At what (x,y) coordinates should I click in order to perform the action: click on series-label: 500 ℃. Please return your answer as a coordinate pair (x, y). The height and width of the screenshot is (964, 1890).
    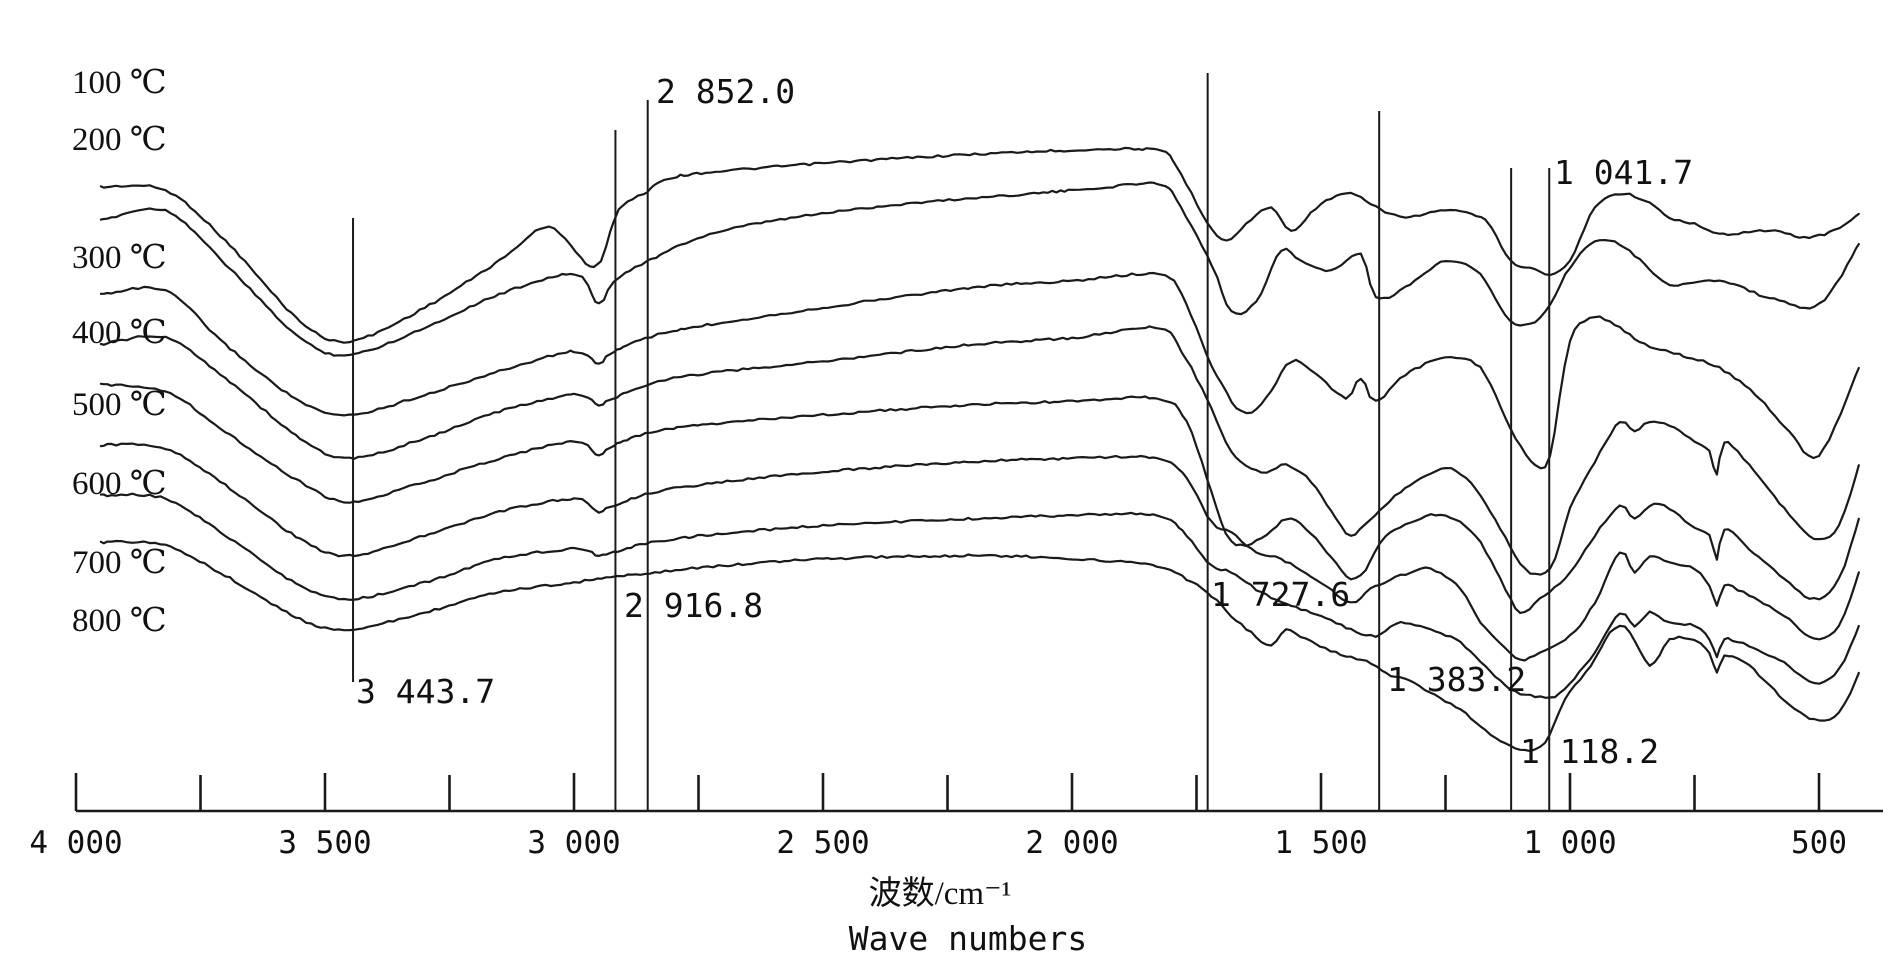
    Looking at the image, I should click on (119, 405).